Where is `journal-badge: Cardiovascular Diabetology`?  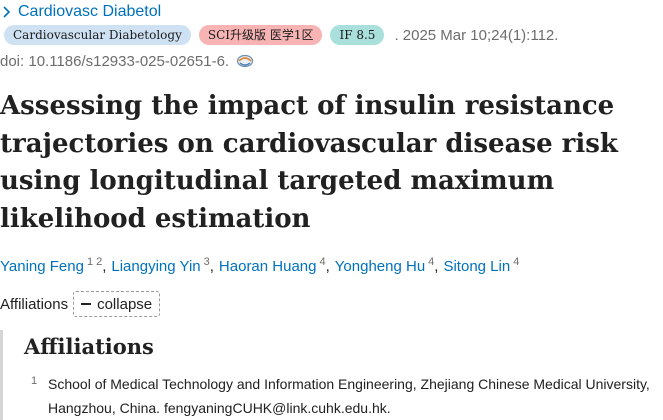 journal-badge: Cardiovascular Diabetology is located at coordinates (97, 35).